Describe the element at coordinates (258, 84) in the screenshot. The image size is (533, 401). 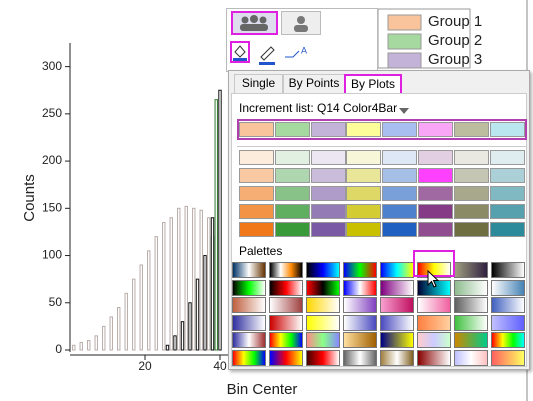
I see `tab-single: Single` at that location.